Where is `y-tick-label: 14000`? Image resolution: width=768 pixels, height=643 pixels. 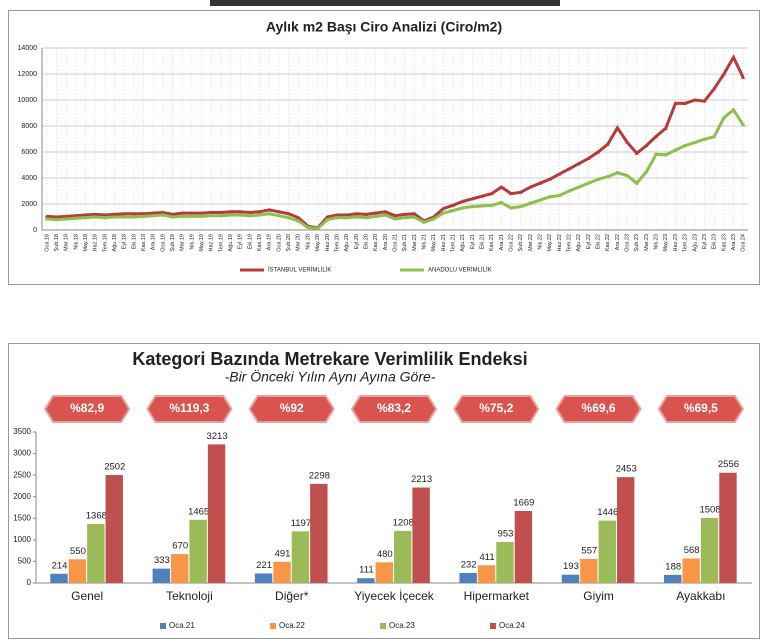 y-tick-label: 14000 is located at coordinates (28, 48).